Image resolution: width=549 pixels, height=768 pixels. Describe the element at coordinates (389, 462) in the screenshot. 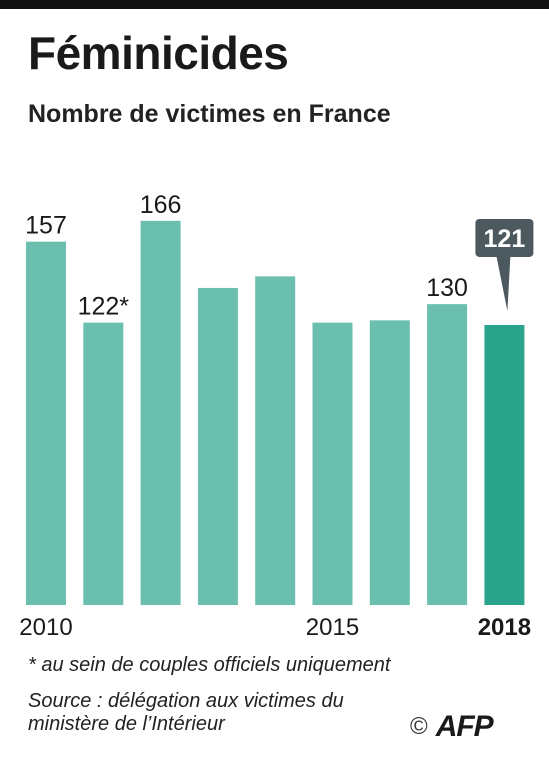

I see `bar-2016` at that location.